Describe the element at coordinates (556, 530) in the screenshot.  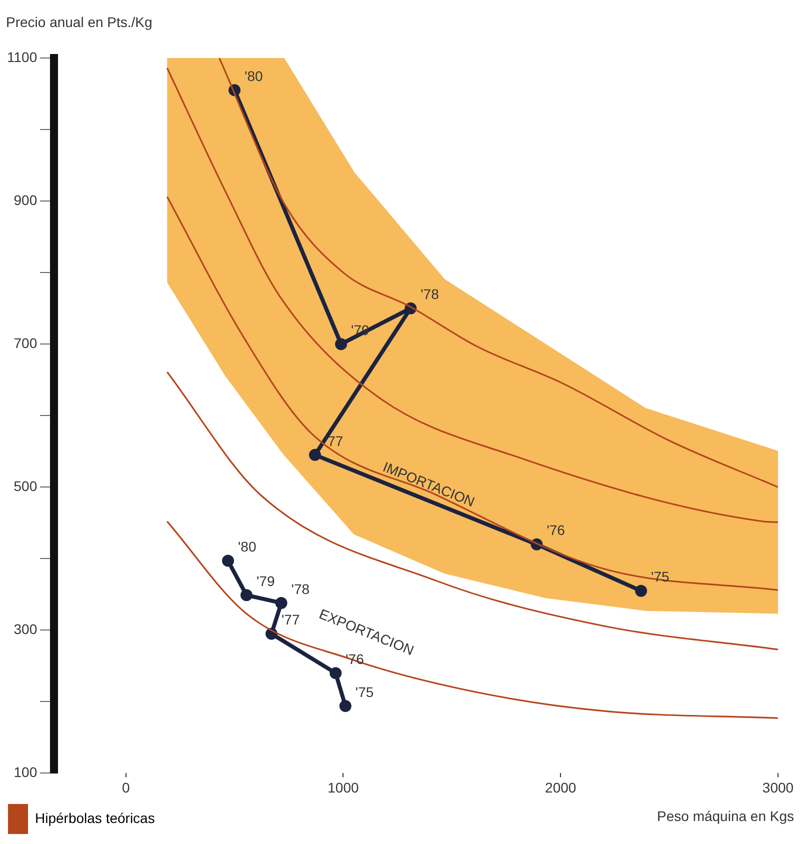
I see `annotation: '76` at that location.